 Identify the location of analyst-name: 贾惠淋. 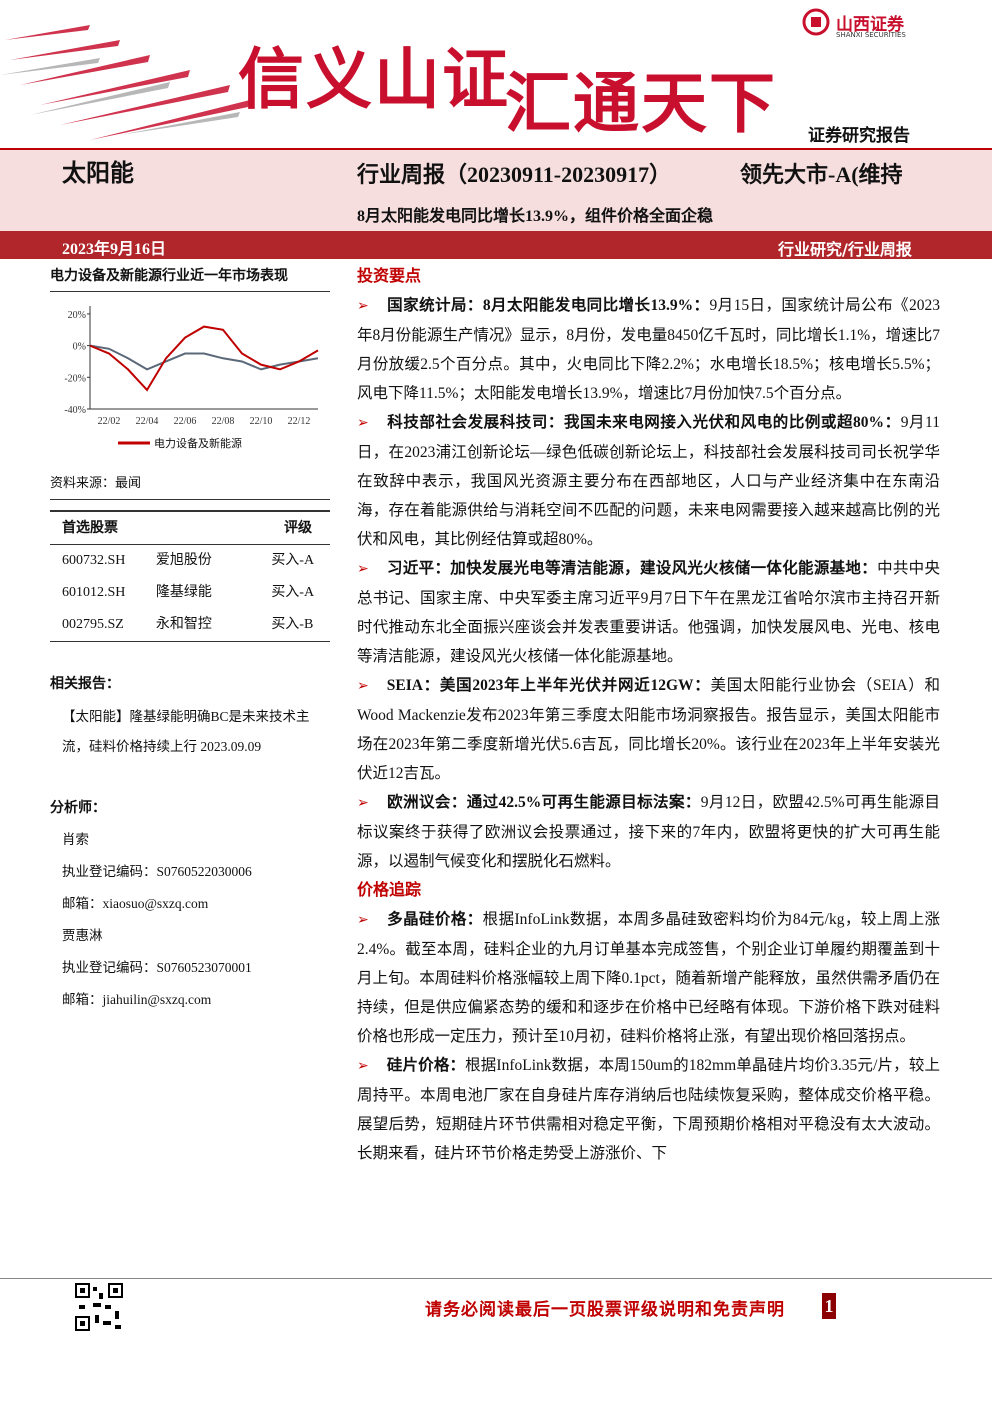
(82, 935).